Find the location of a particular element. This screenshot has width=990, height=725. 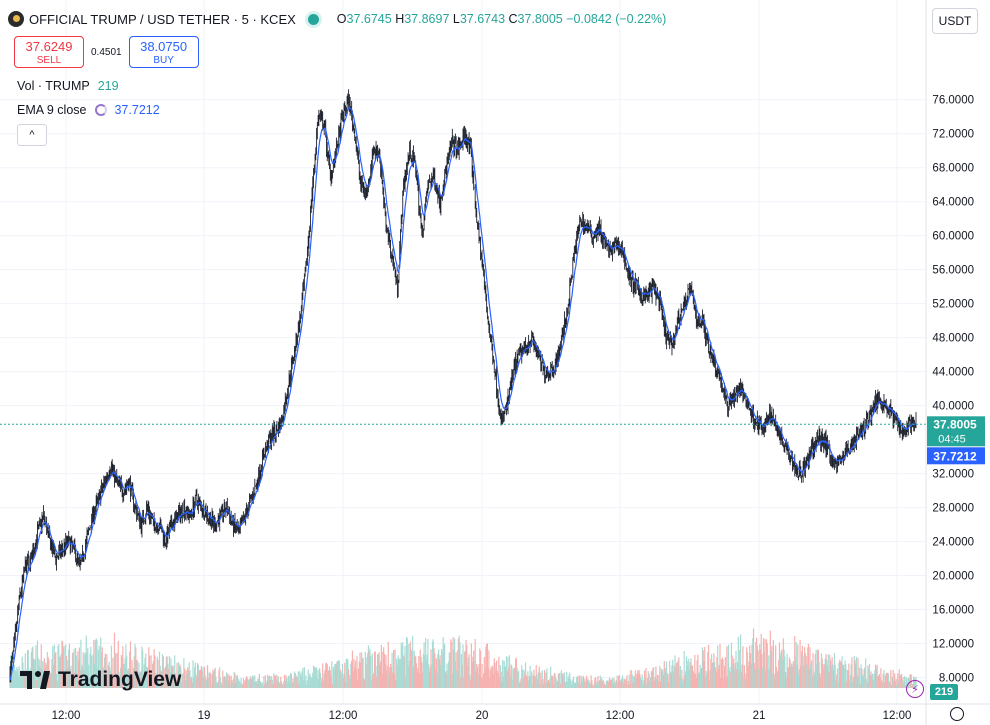

price-tick-label: 76.0000 is located at coordinates (953, 101).